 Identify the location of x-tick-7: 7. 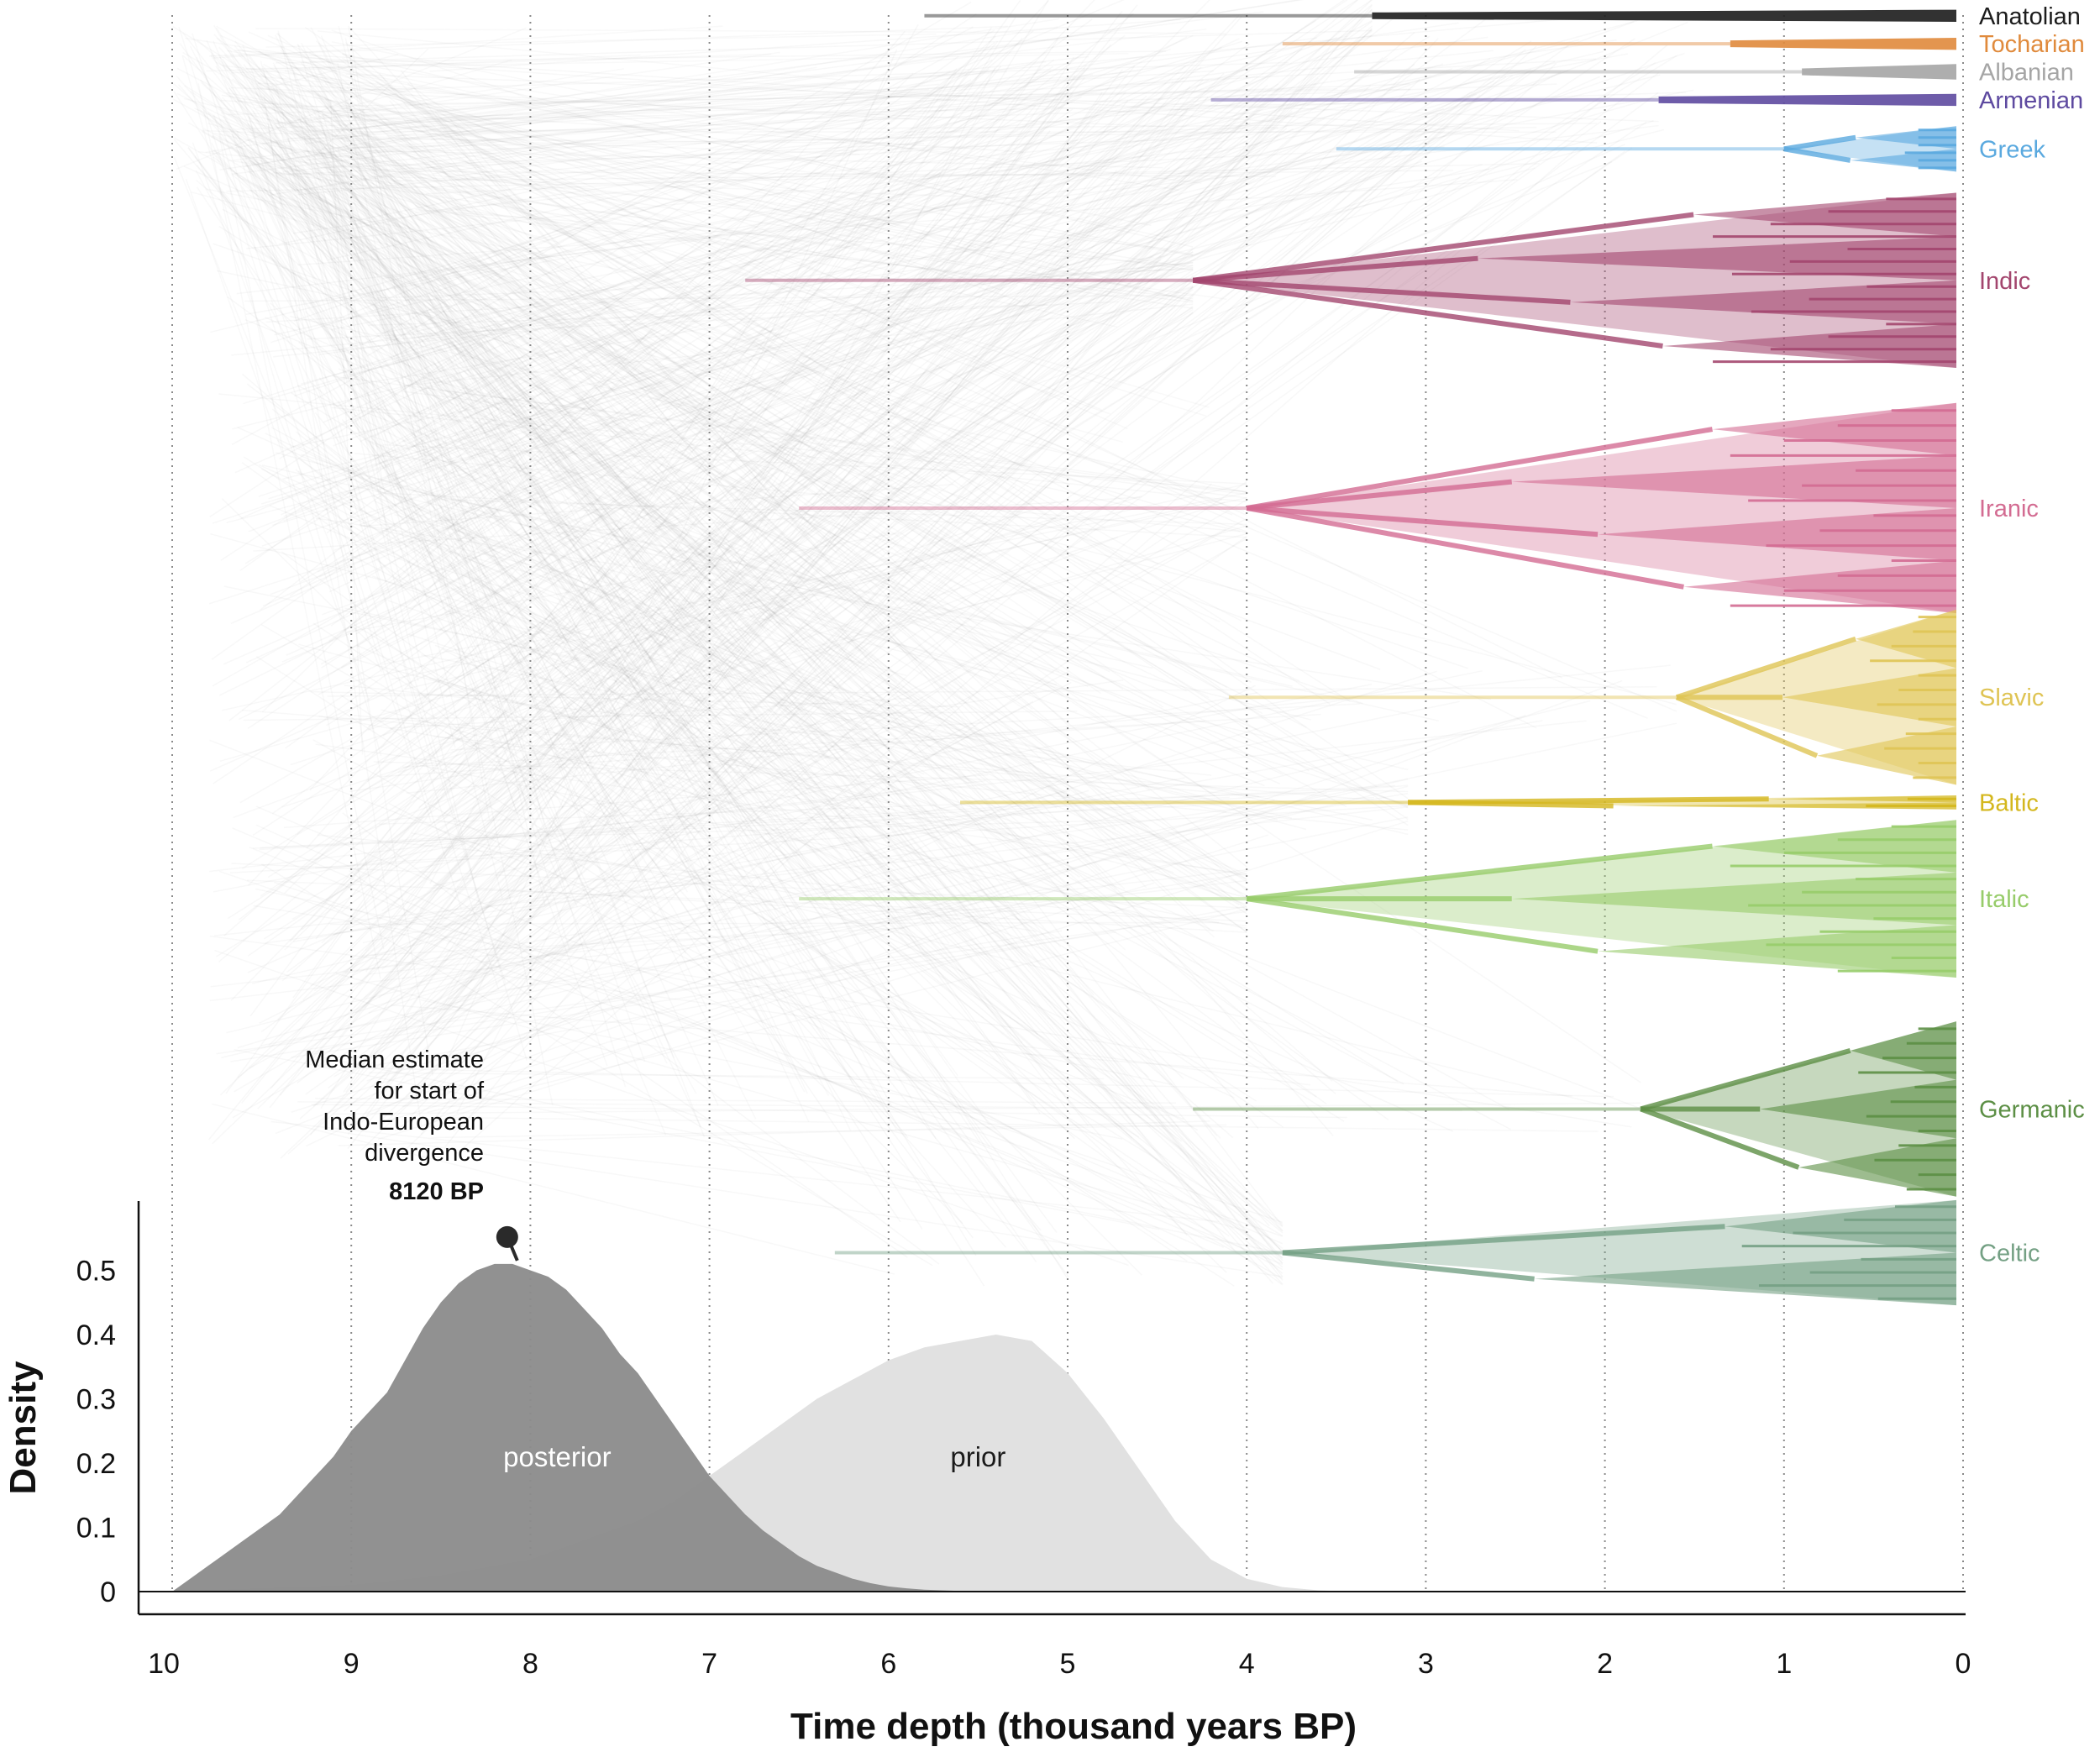
(709, 1664).